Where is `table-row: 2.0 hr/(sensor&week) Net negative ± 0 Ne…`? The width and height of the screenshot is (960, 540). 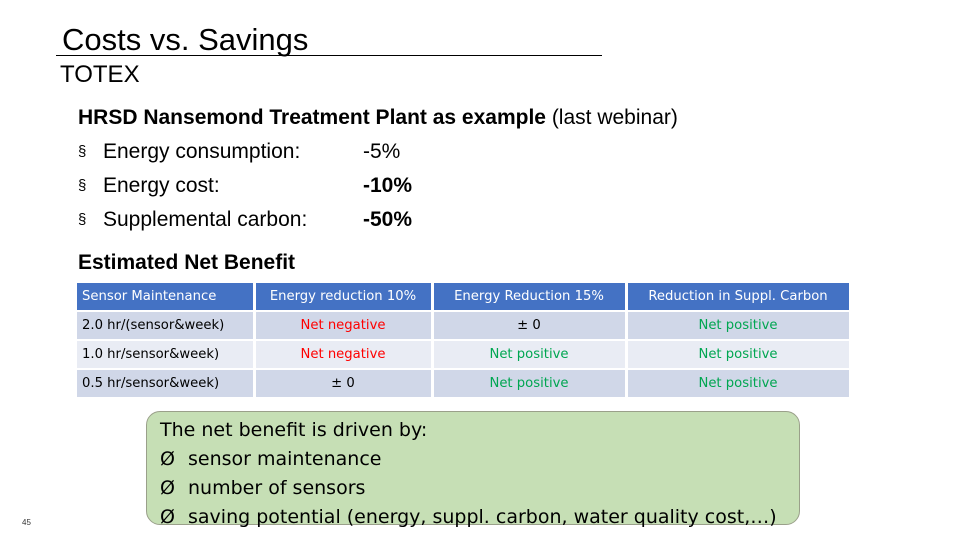
table-row: 2.0 hr/(sensor&week) Net negative ± 0 Ne… is located at coordinates (464, 326).